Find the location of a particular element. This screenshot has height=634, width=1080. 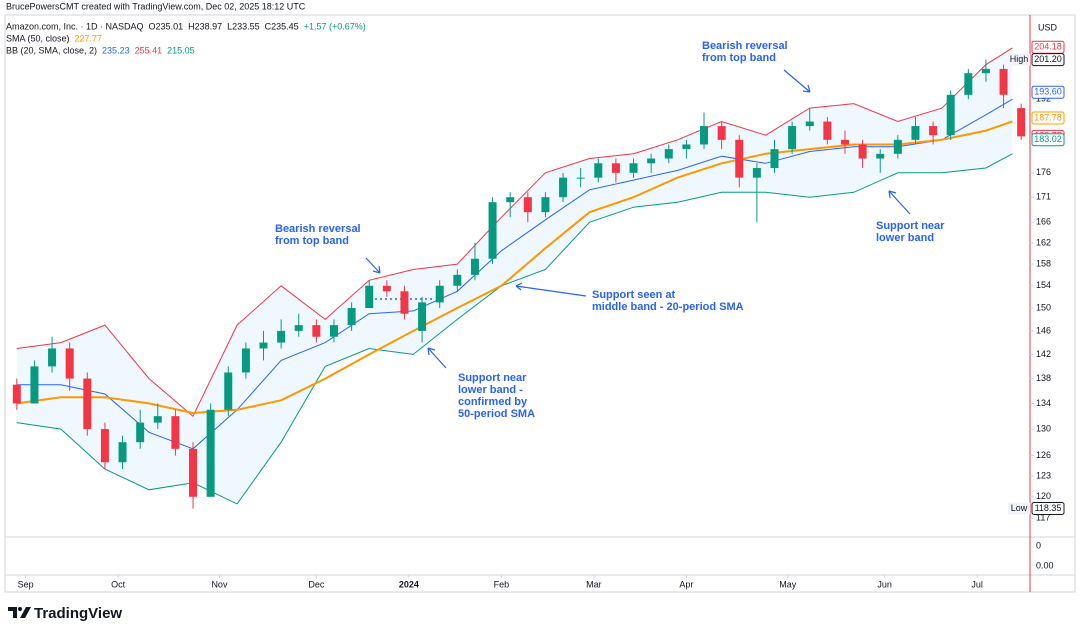

price-label: 193.60 is located at coordinates (1048, 92).